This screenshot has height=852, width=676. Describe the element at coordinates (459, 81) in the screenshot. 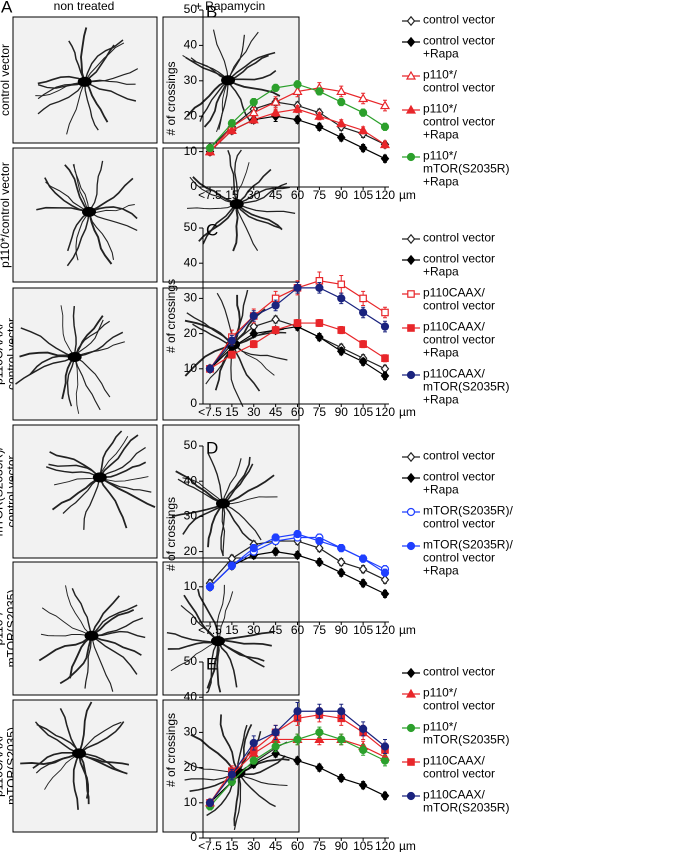

I see `legend-label: p110*/control vector` at that location.